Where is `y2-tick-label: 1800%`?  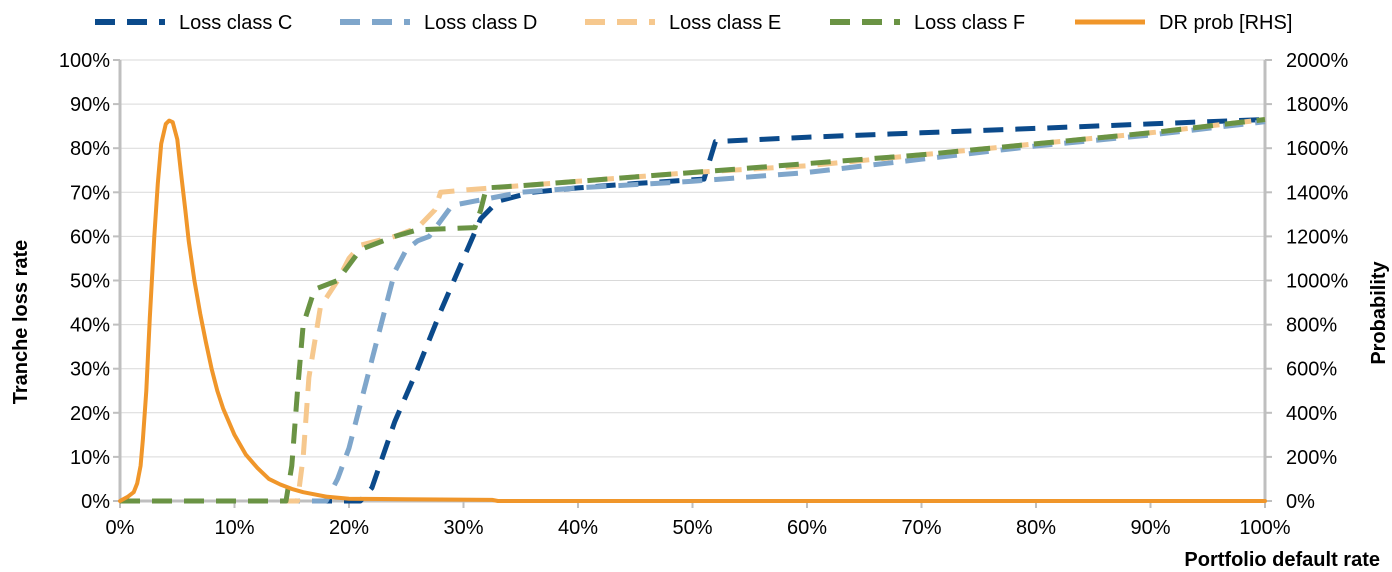 y2-tick-label: 1800% is located at coordinates (1317, 105).